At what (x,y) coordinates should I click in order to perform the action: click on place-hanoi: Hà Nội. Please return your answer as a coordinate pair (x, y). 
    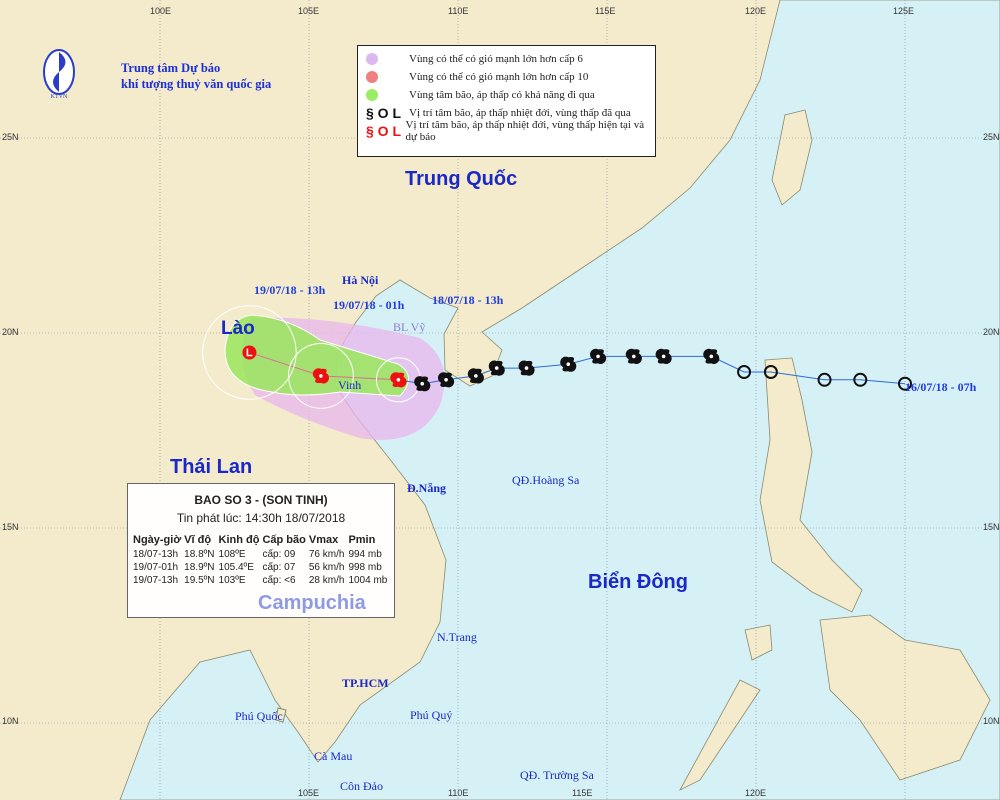
    Looking at the image, I should click on (360, 280).